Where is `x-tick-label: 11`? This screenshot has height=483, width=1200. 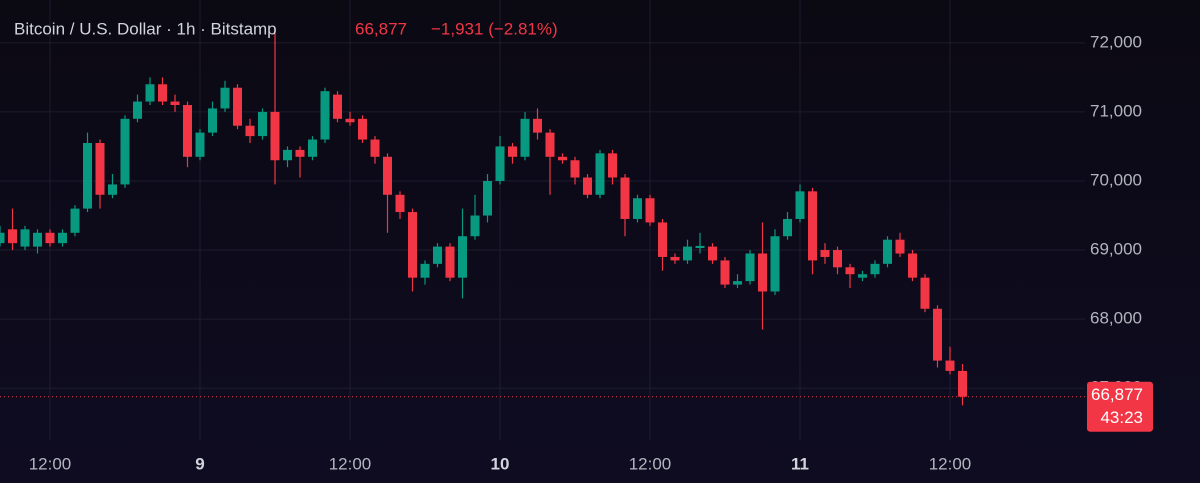
x-tick-label: 11 is located at coordinates (800, 463).